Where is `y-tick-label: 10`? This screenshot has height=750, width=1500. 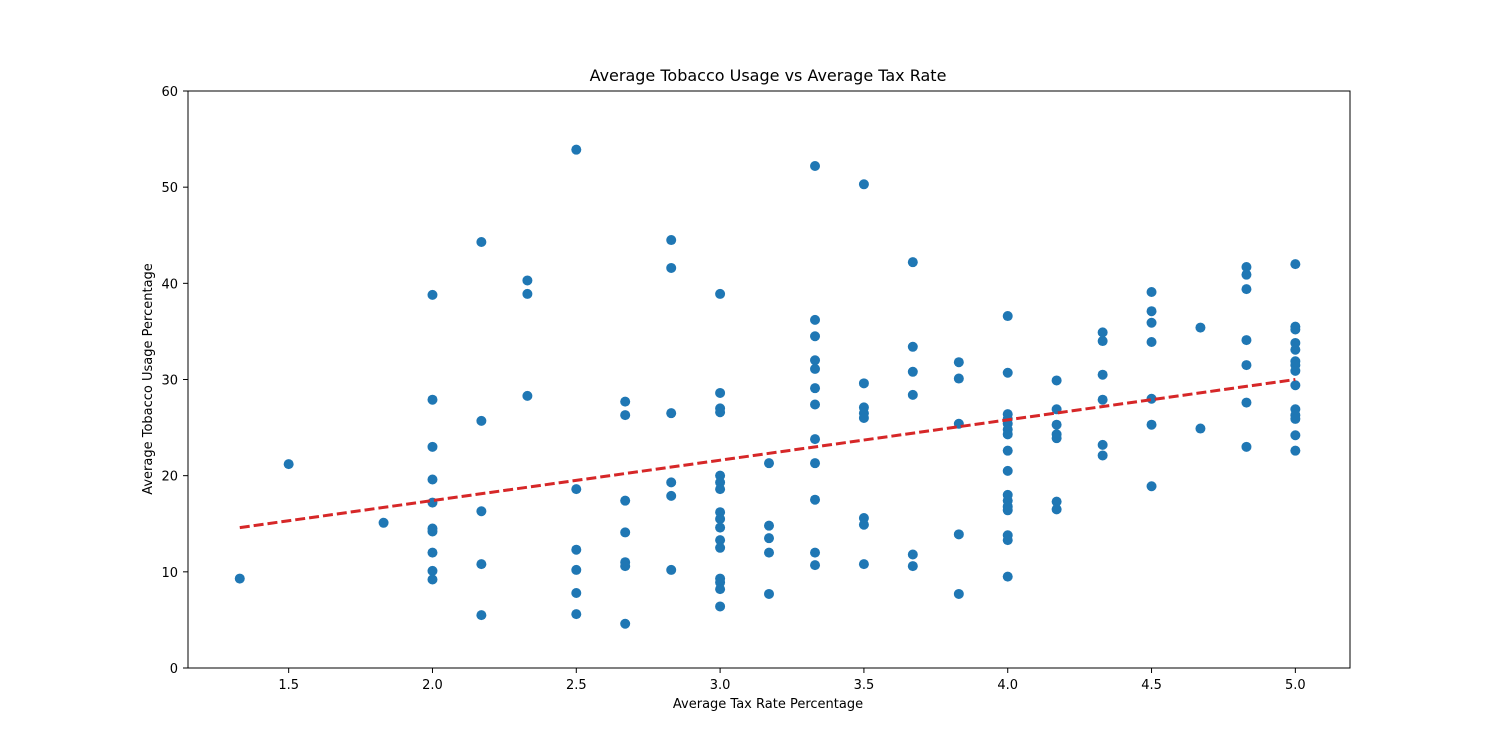 y-tick-label: 10 is located at coordinates (169, 573).